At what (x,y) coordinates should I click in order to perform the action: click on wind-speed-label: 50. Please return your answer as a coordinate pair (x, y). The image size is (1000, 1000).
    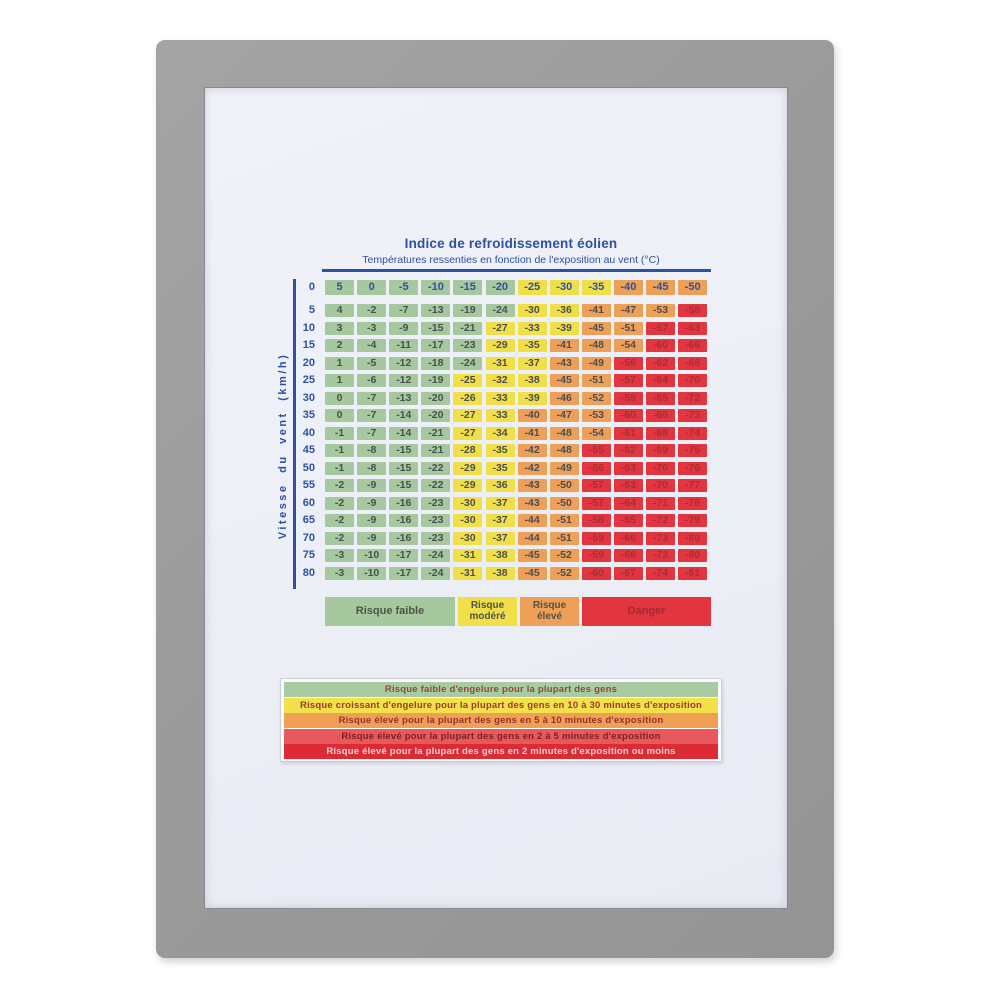
    Looking at the image, I should click on (308, 467).